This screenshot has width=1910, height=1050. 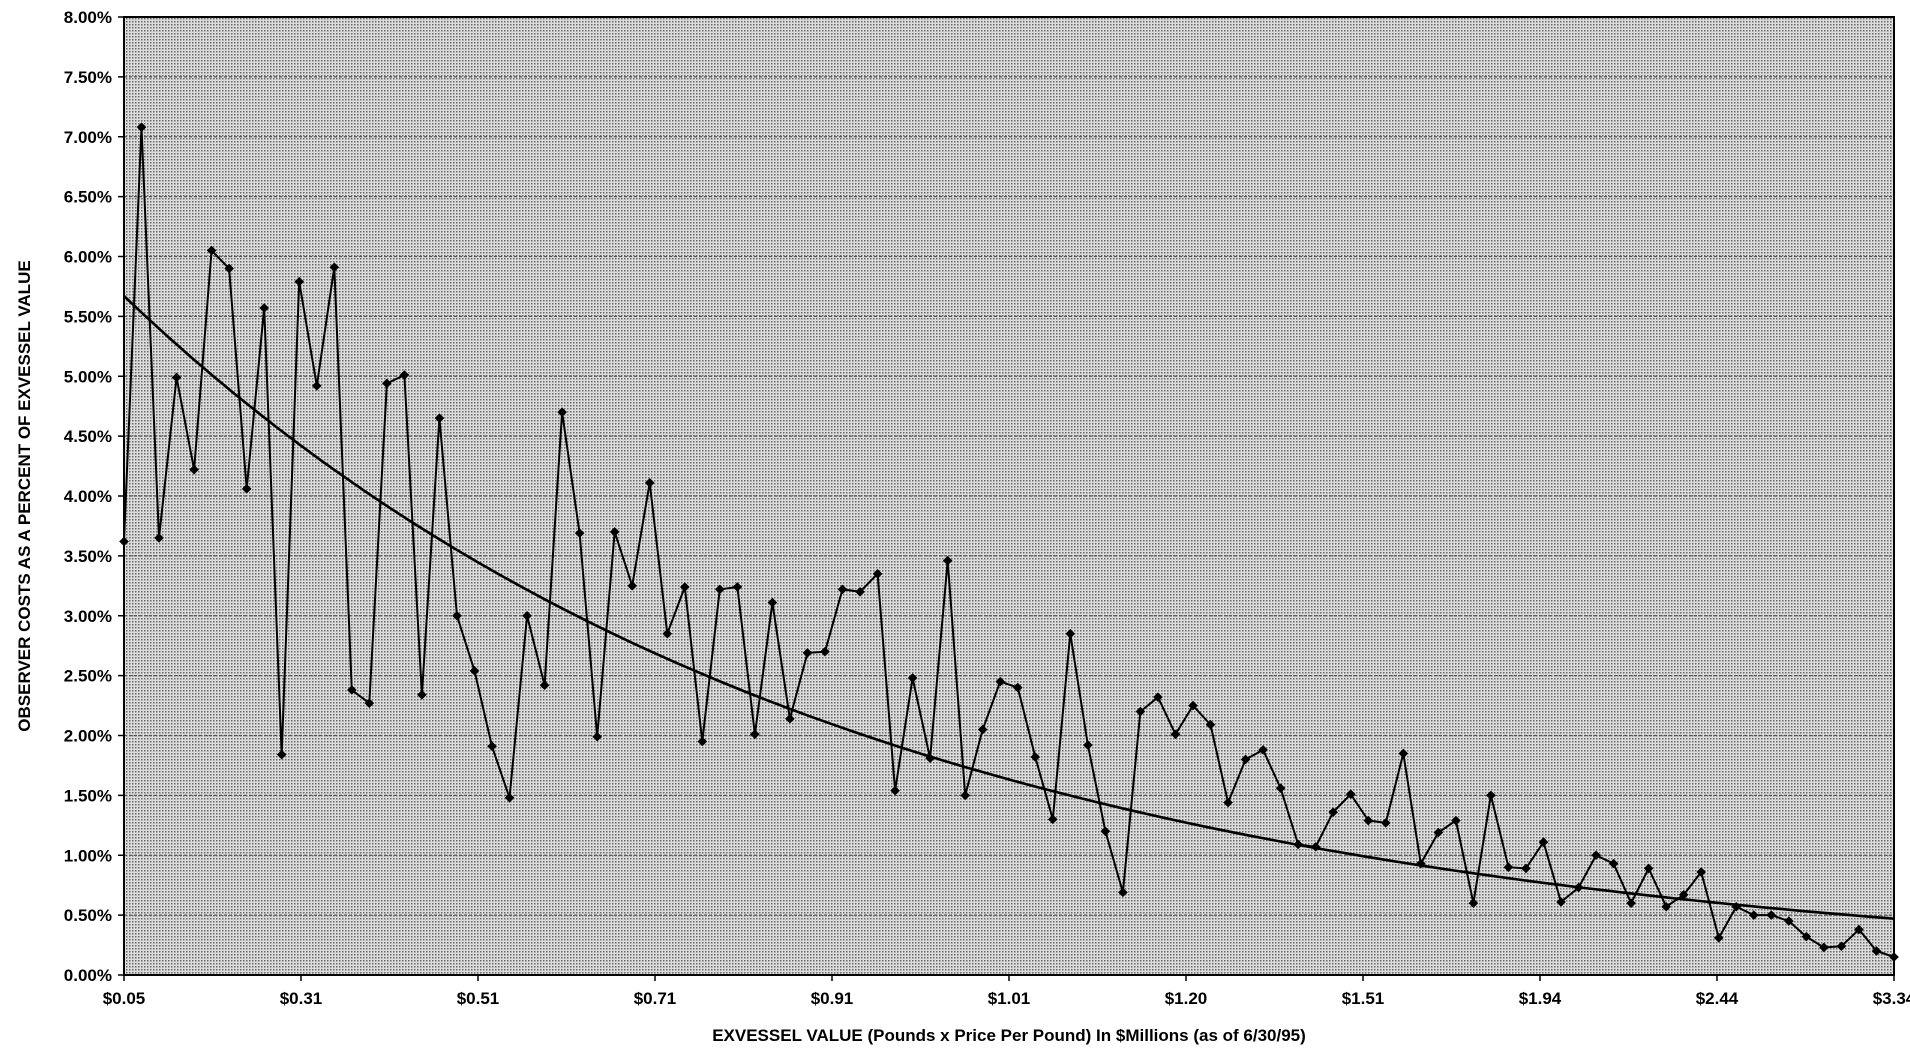 I want to click on y-tick-label: 6.00%, so click(x=88, y=257).